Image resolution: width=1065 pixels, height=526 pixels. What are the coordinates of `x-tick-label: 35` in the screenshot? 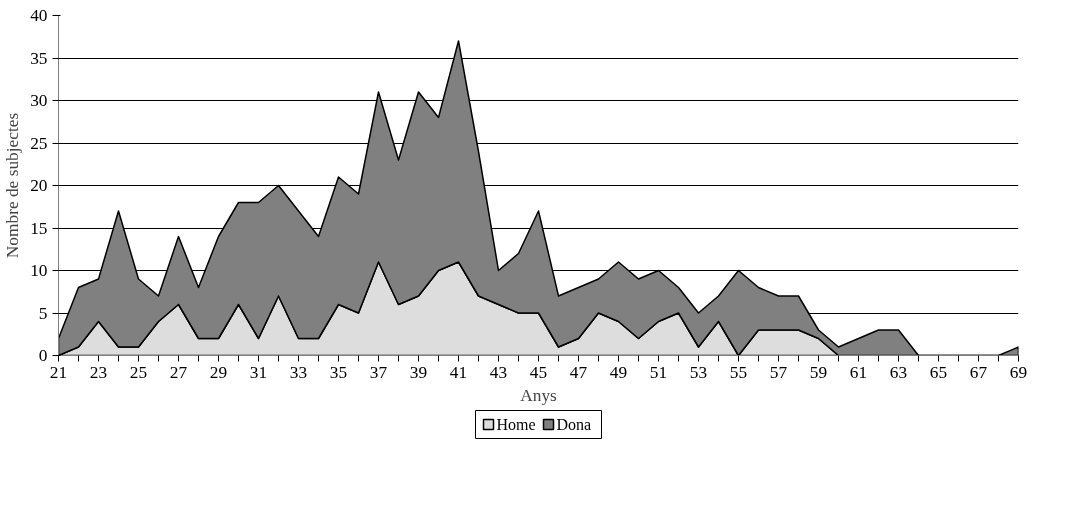 It's located at (338, 372).